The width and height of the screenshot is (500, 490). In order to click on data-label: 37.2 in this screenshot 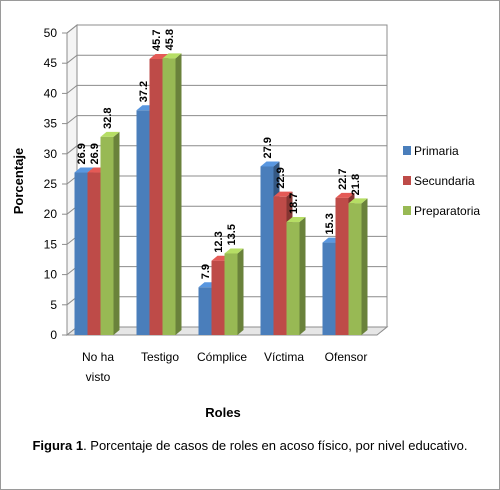, I will do `click(144, 91)`.